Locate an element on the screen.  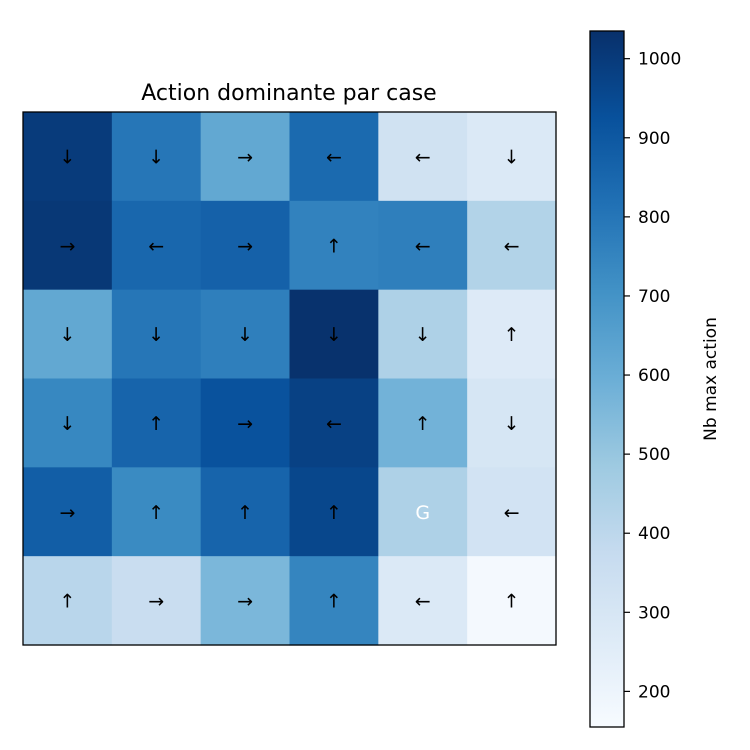
colorbar-tick-label: 900 is located at coordinates (654, 139).